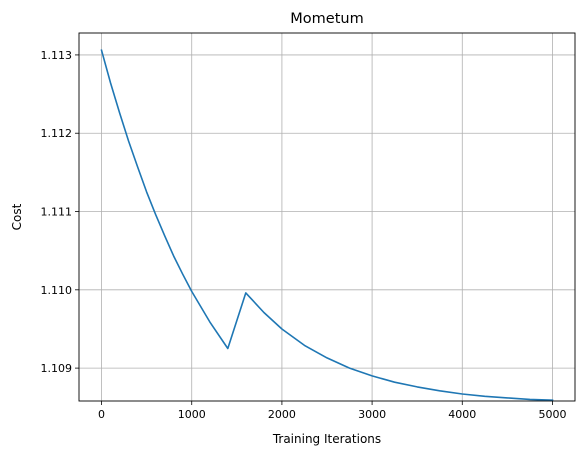 The width and height of the screenshot is (585, 455). Describe the element at coordinates (57, 212) in the screenshot. I see `y-tick-label: 1.111` at that location.